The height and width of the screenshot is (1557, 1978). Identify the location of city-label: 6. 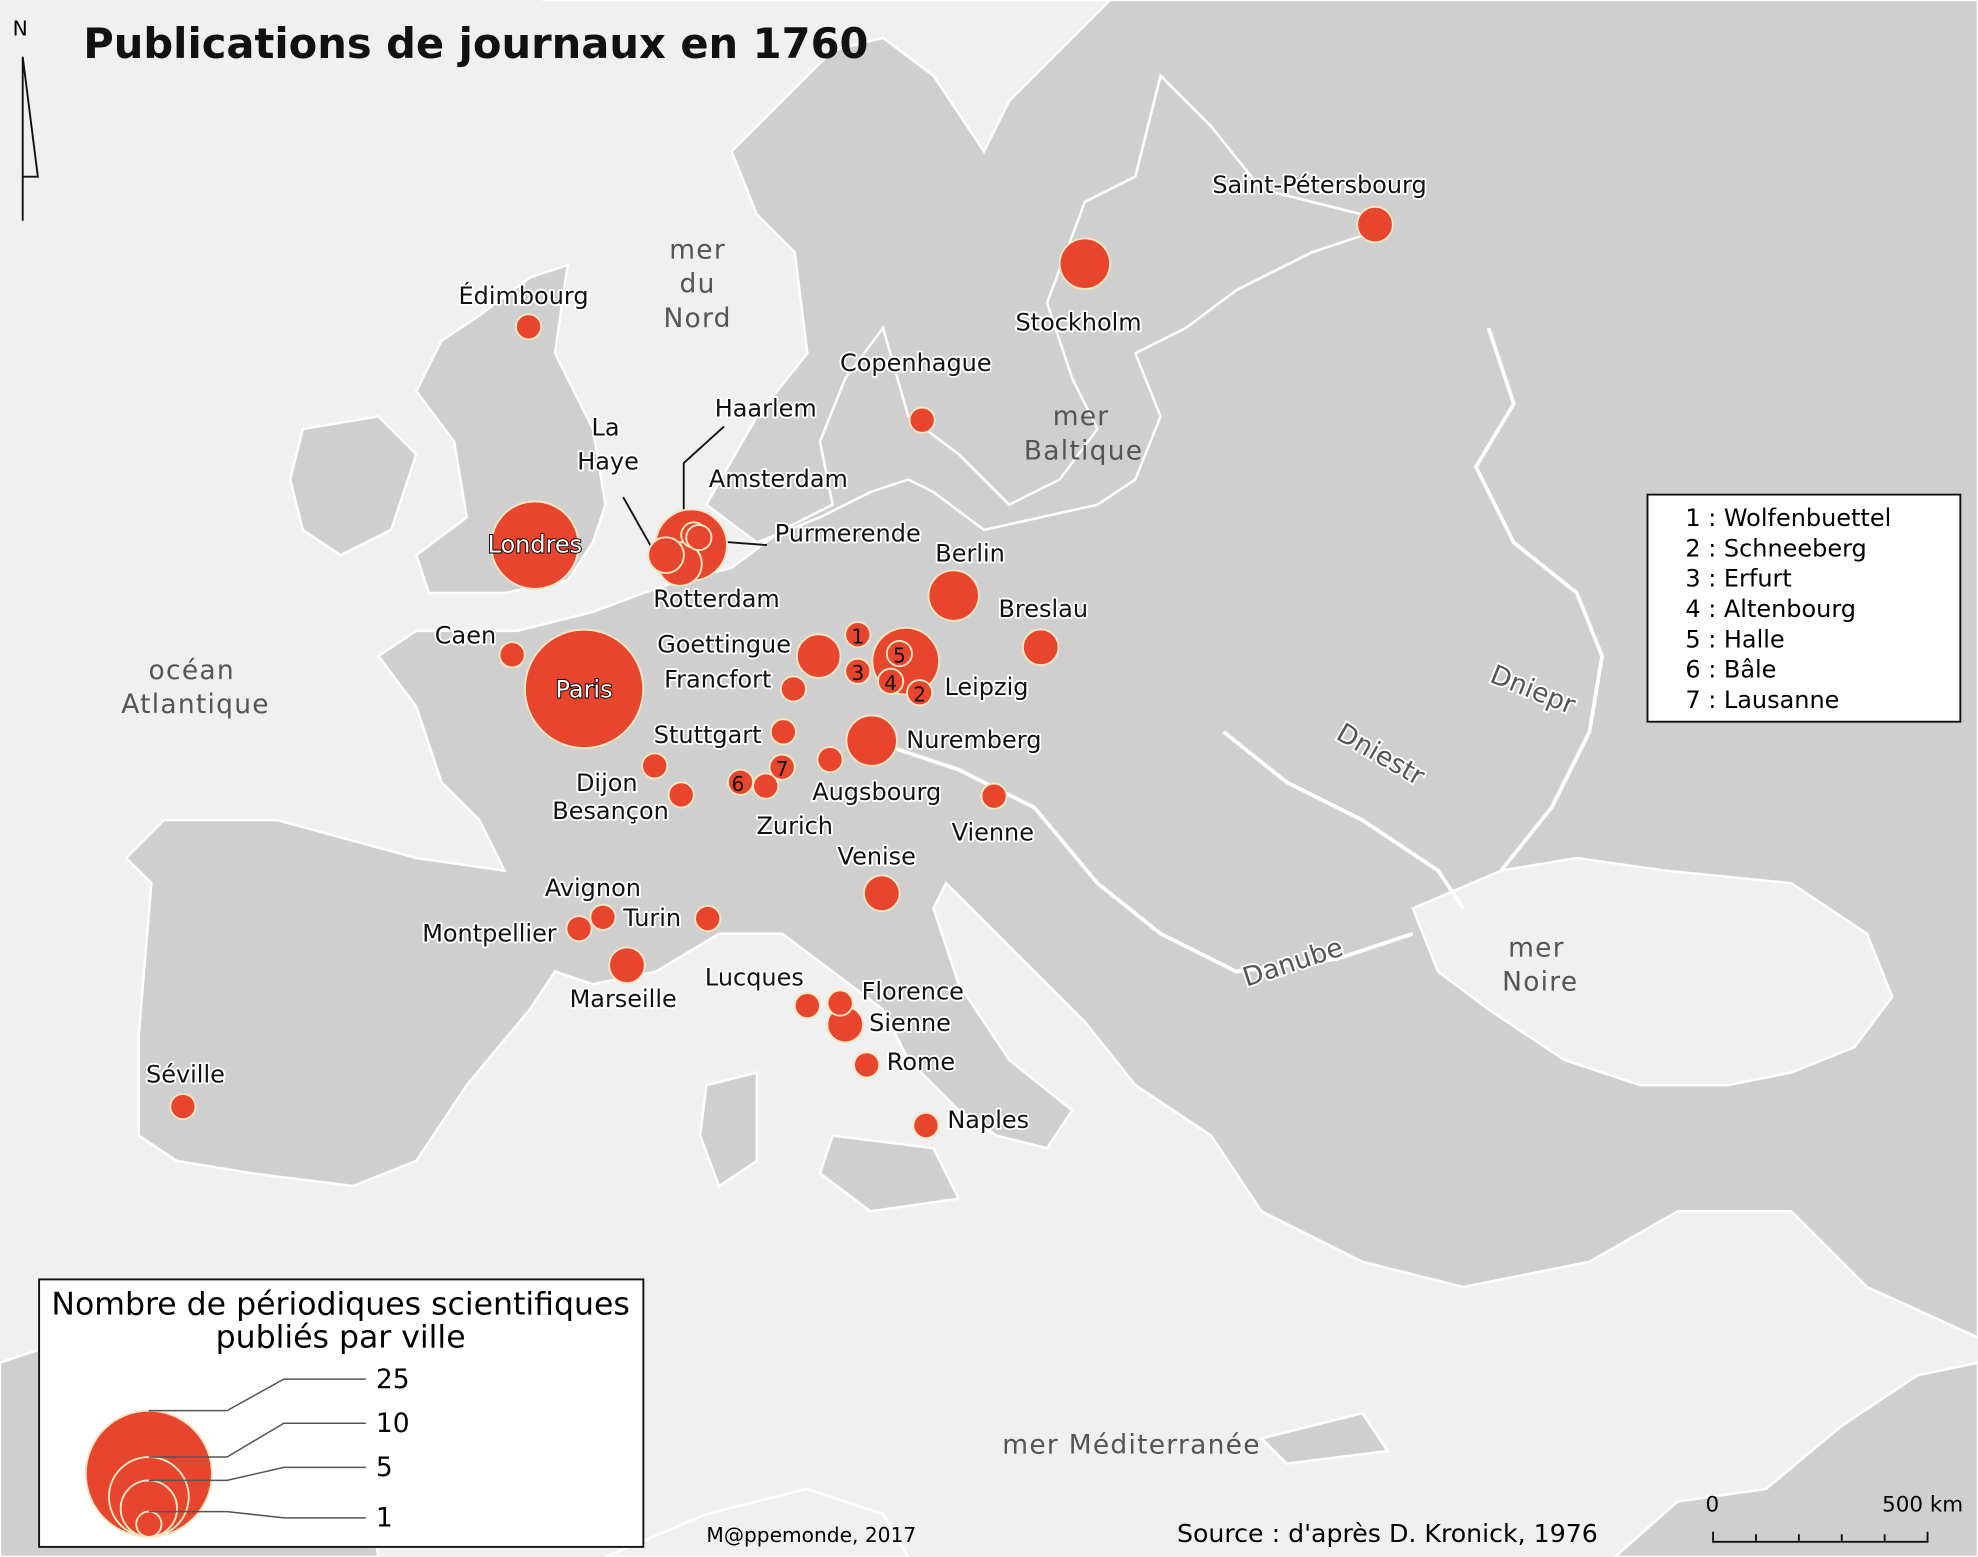
(738, 784).